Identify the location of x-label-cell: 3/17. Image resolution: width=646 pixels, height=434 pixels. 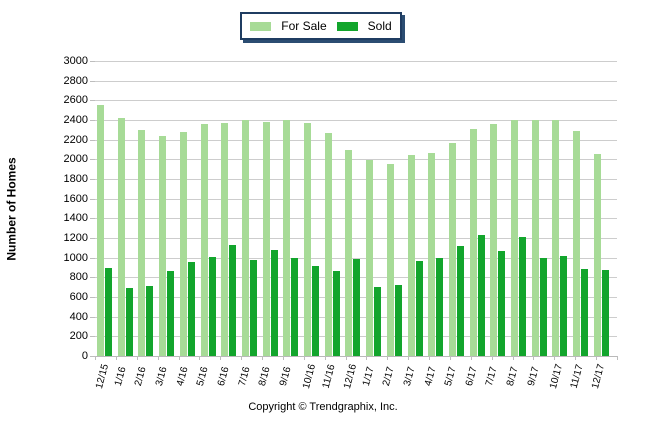
(412, 378).